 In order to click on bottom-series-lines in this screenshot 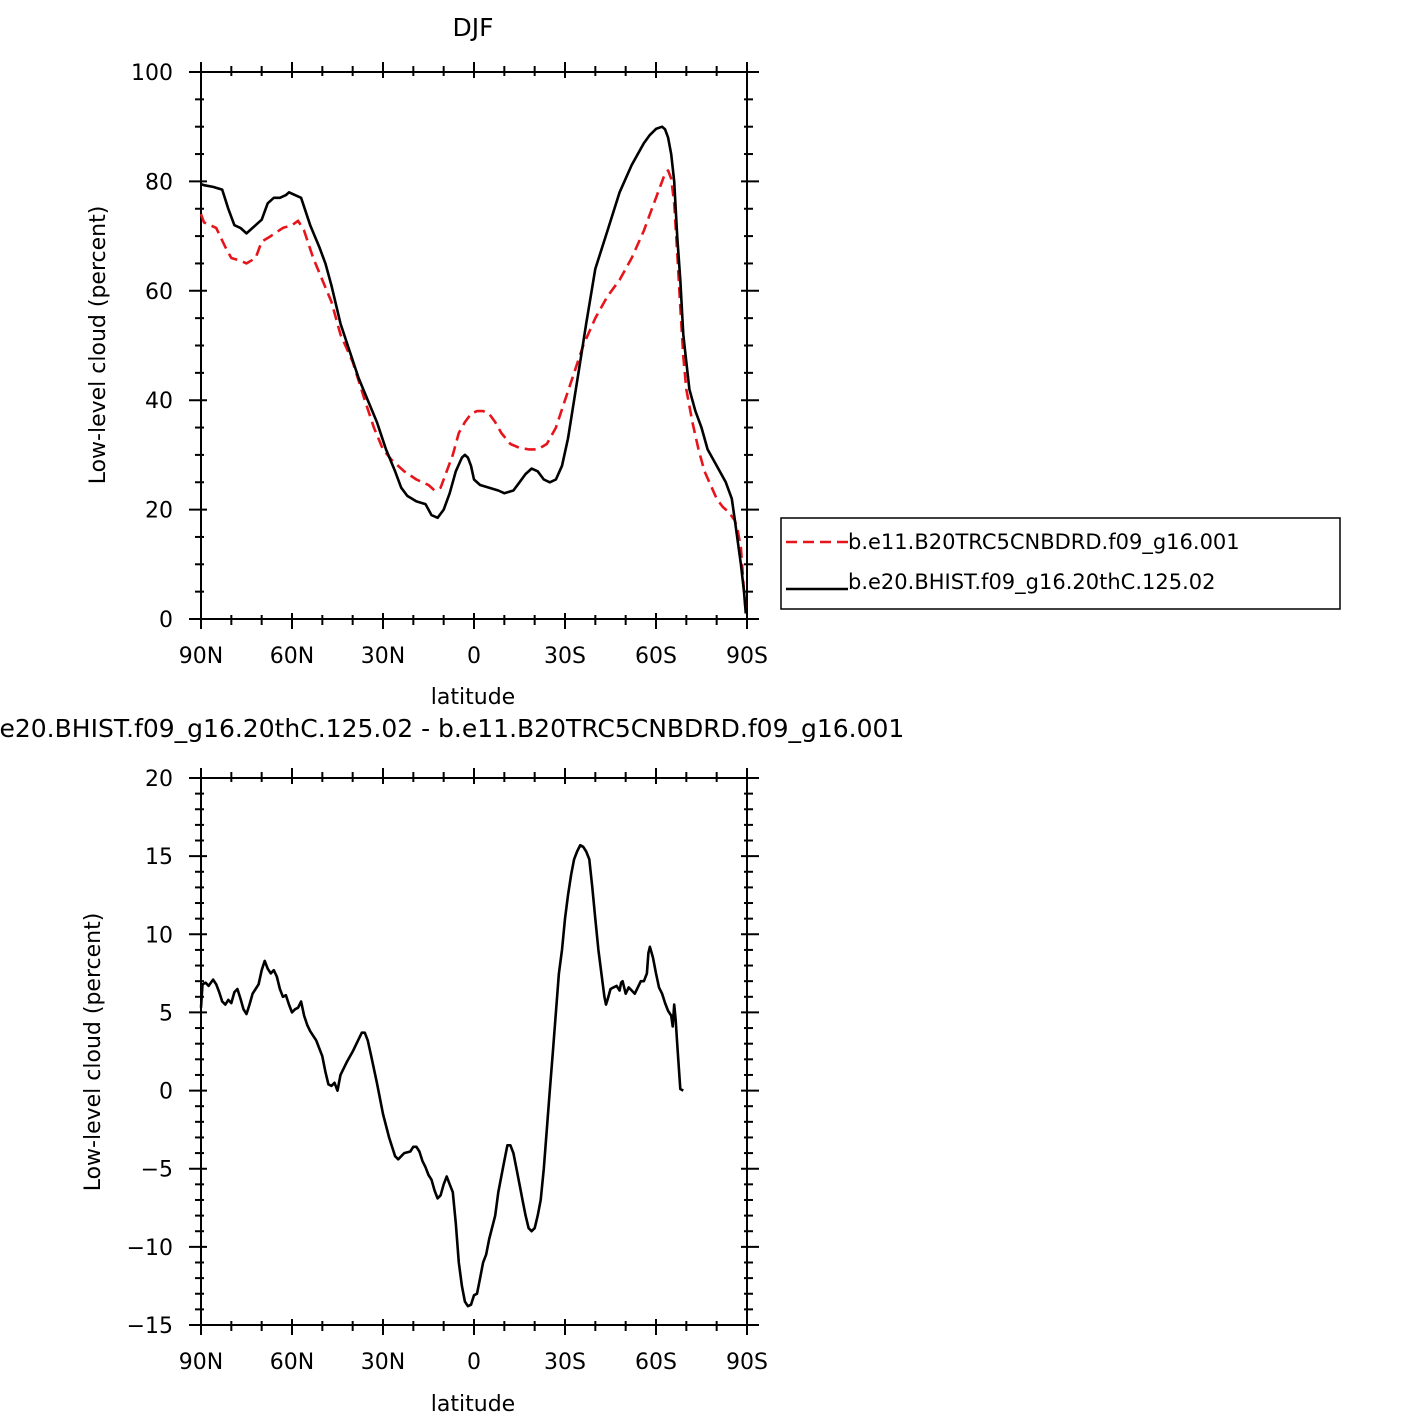, I will do `click(441, 1075)`.